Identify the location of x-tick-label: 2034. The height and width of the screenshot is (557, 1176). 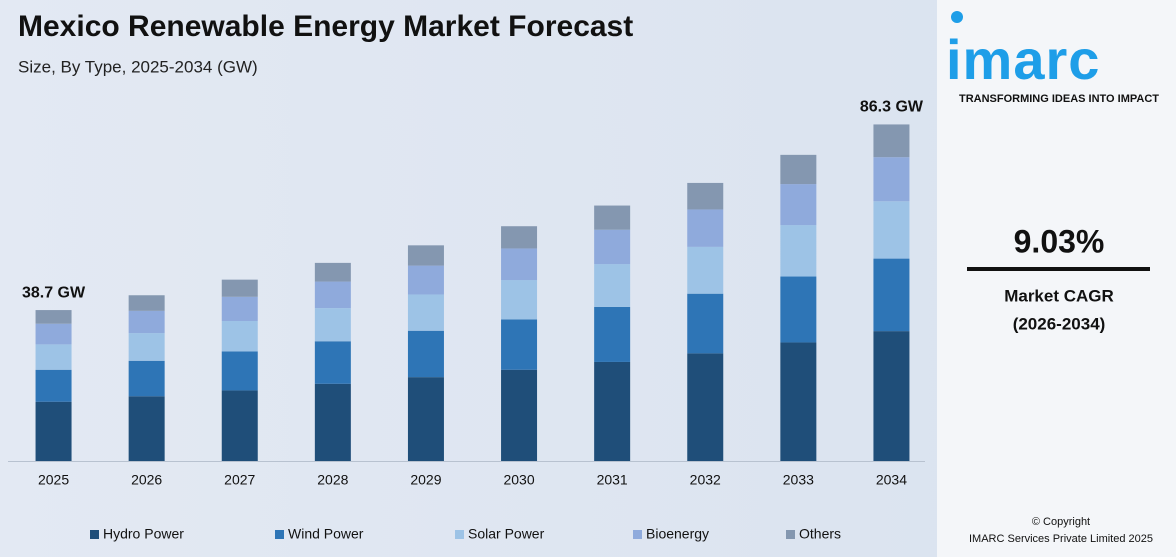
(891, 480).